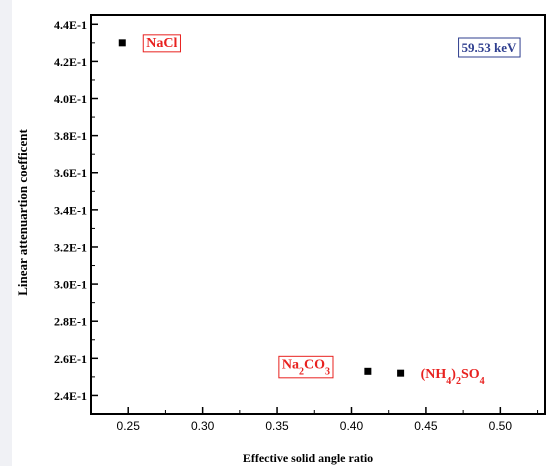 This screenshot has width=550, height=466. Describe the element at coordinates (6, 233) in the screenshot. I see `left-margin-strip` at that location.